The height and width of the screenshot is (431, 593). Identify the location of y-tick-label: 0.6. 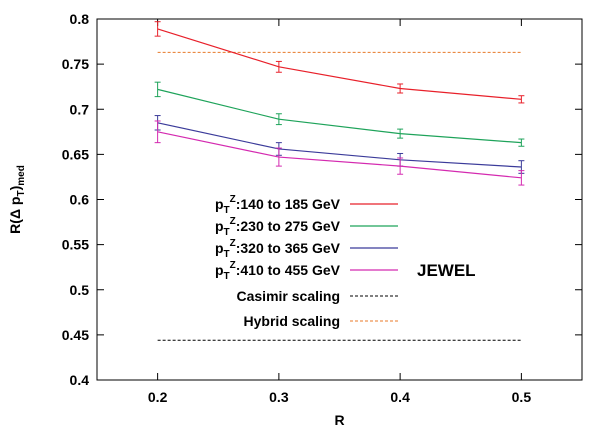
(80, 200).